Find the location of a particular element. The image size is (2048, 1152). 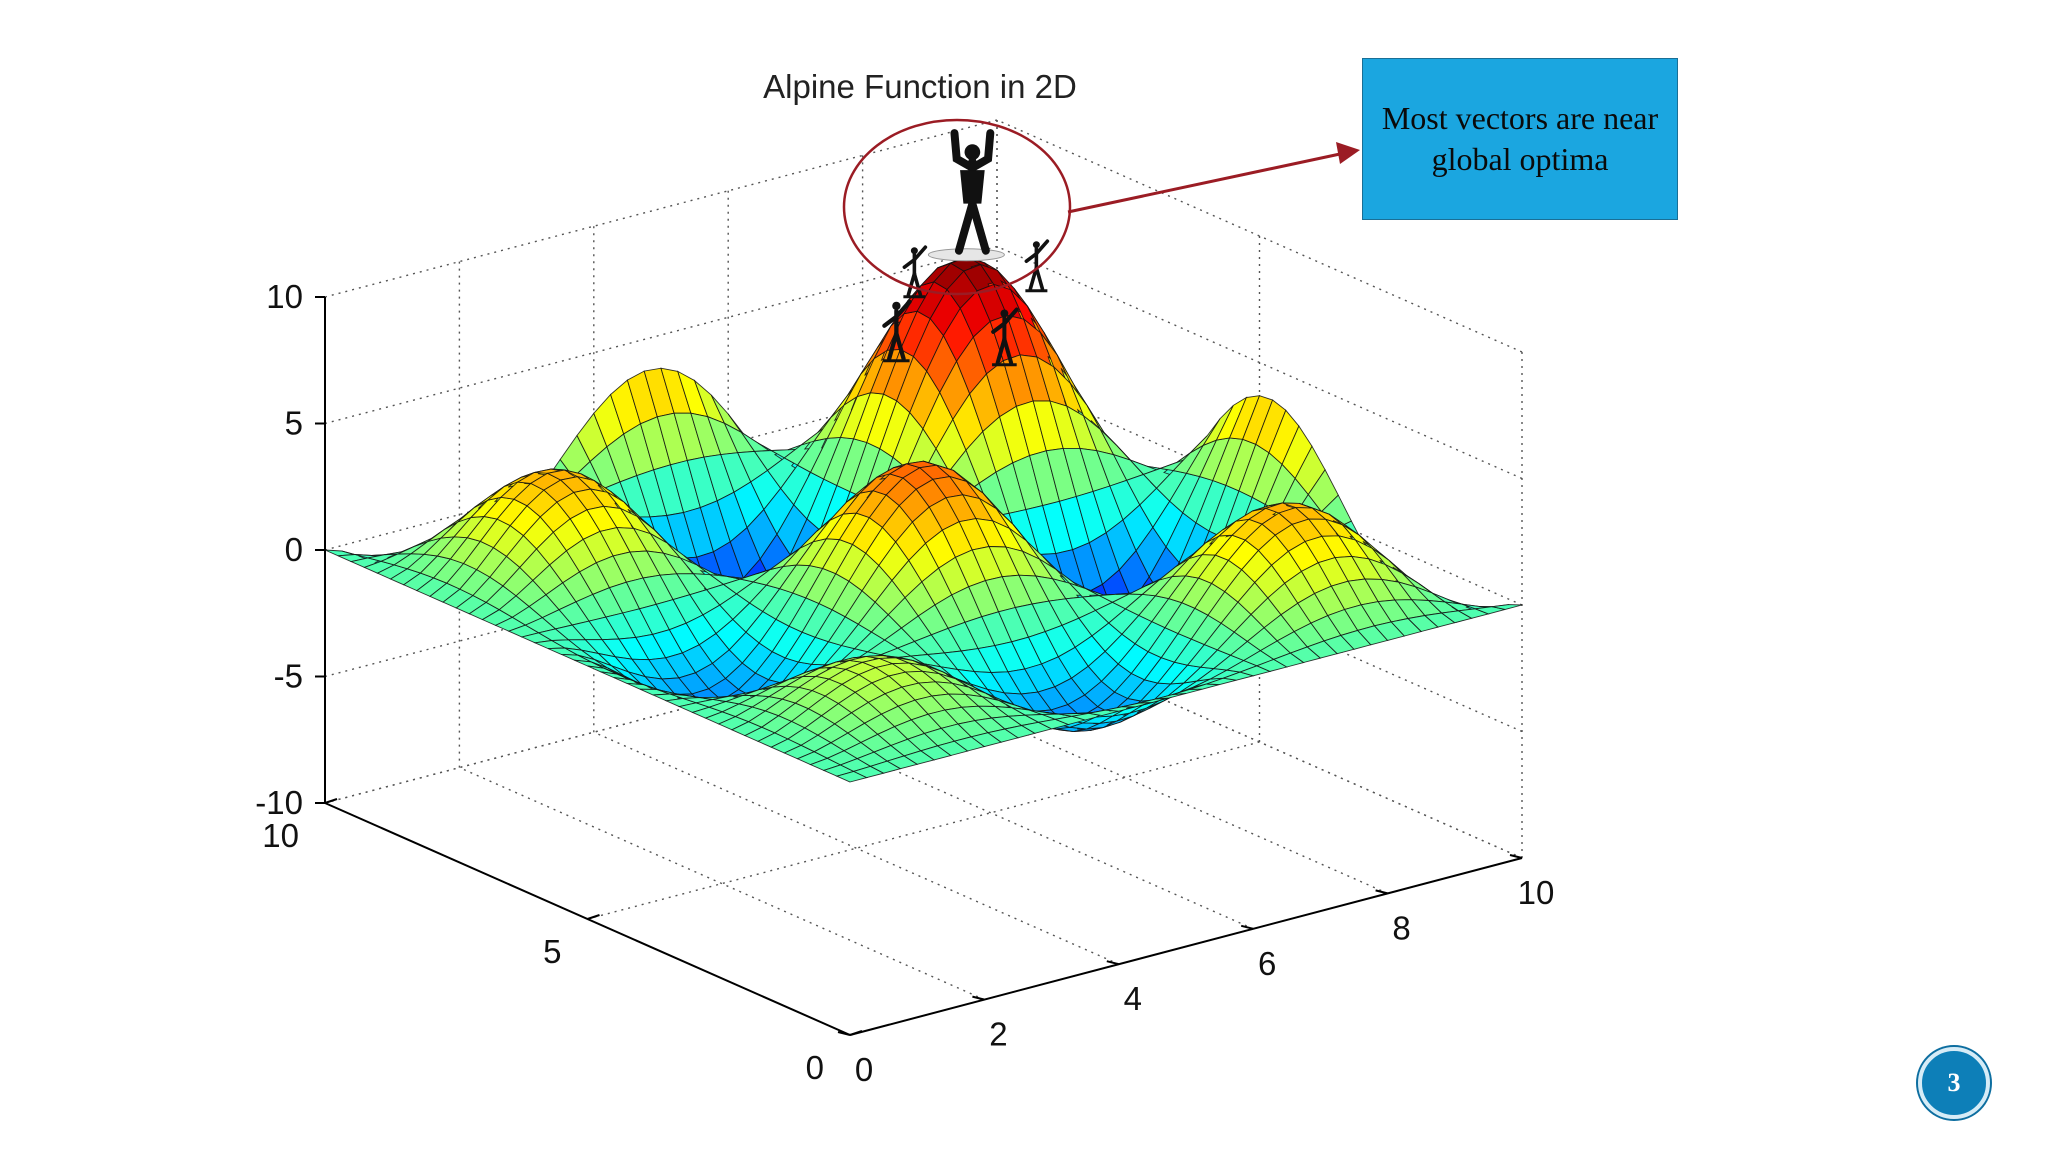

arrow-line is located at coordinates (1204, 183).